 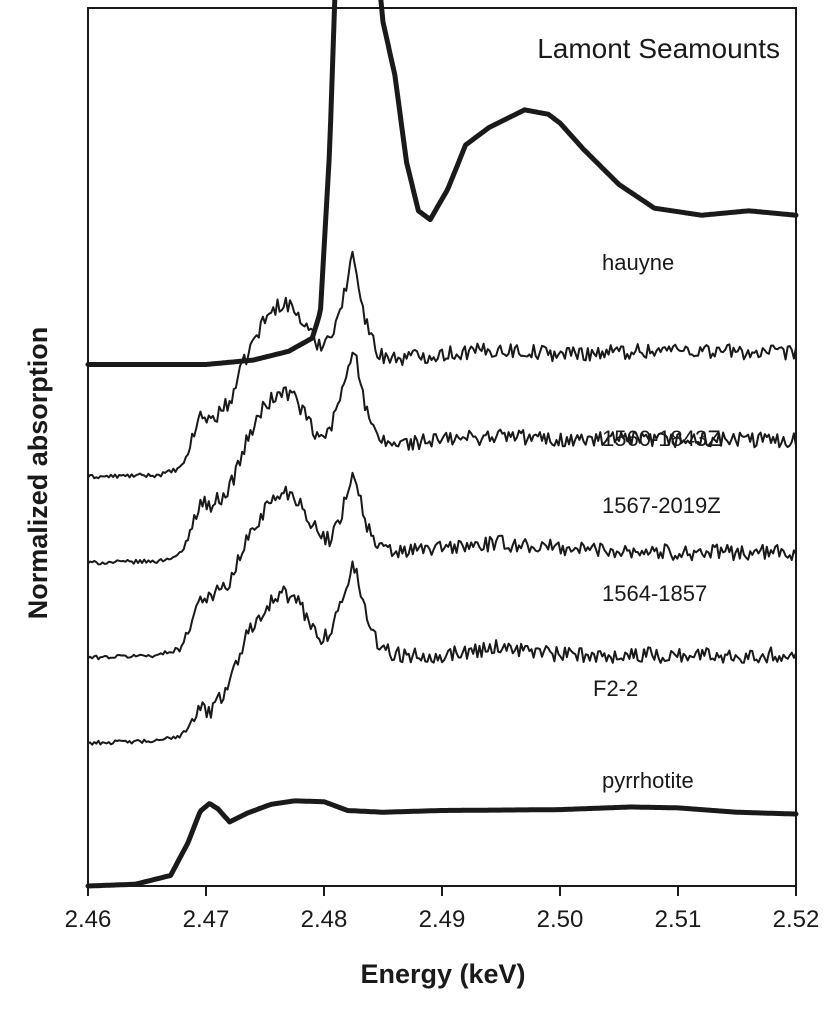 What do you see at coordinates (206, 919) in the screenshot?
I see `x-tick-label: 2.47` at bounding box center [206, 919].